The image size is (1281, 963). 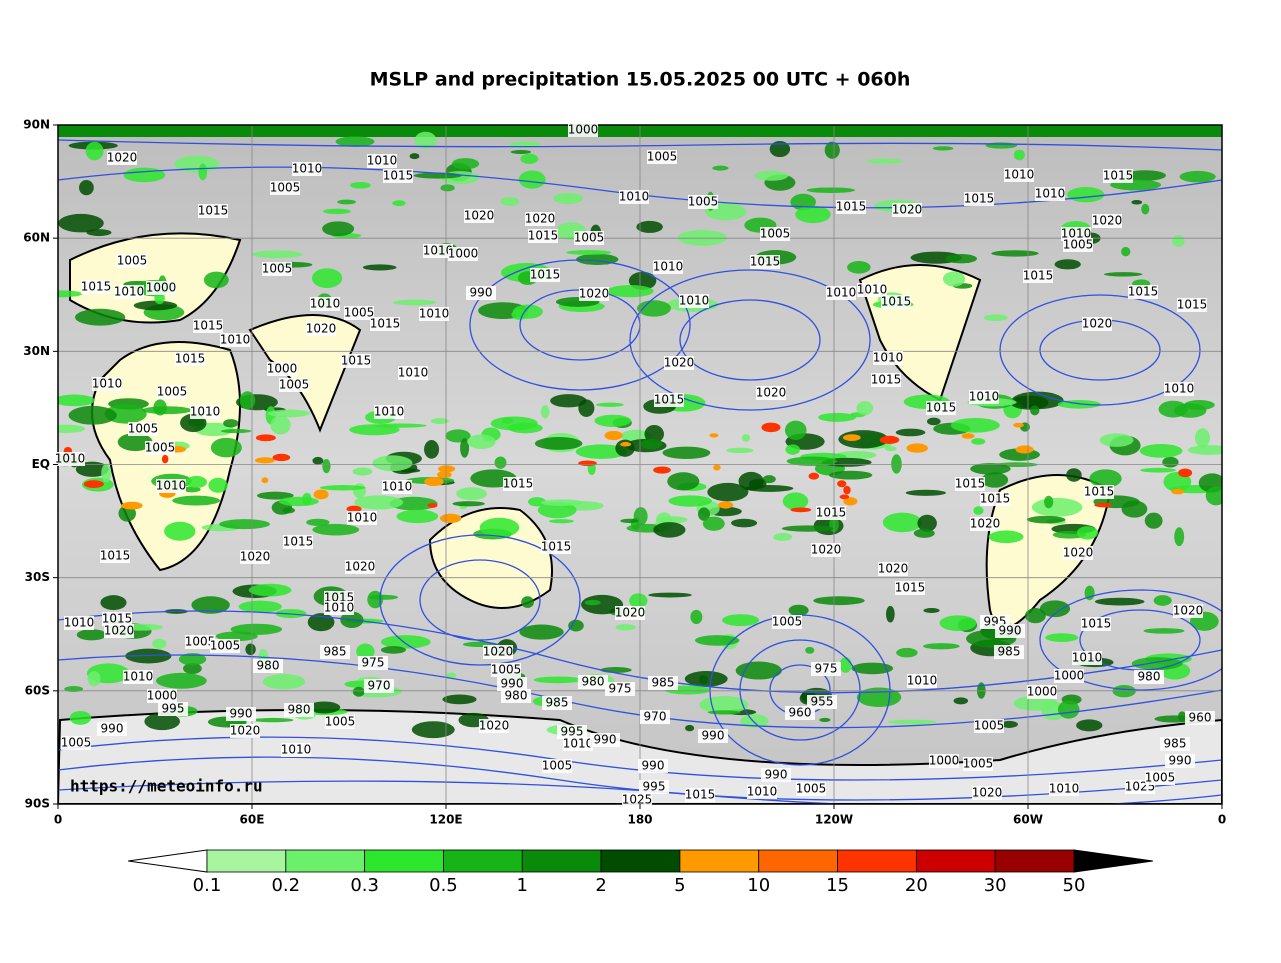 I want to click on lon-label: 60E, so click(x=252, y=820).